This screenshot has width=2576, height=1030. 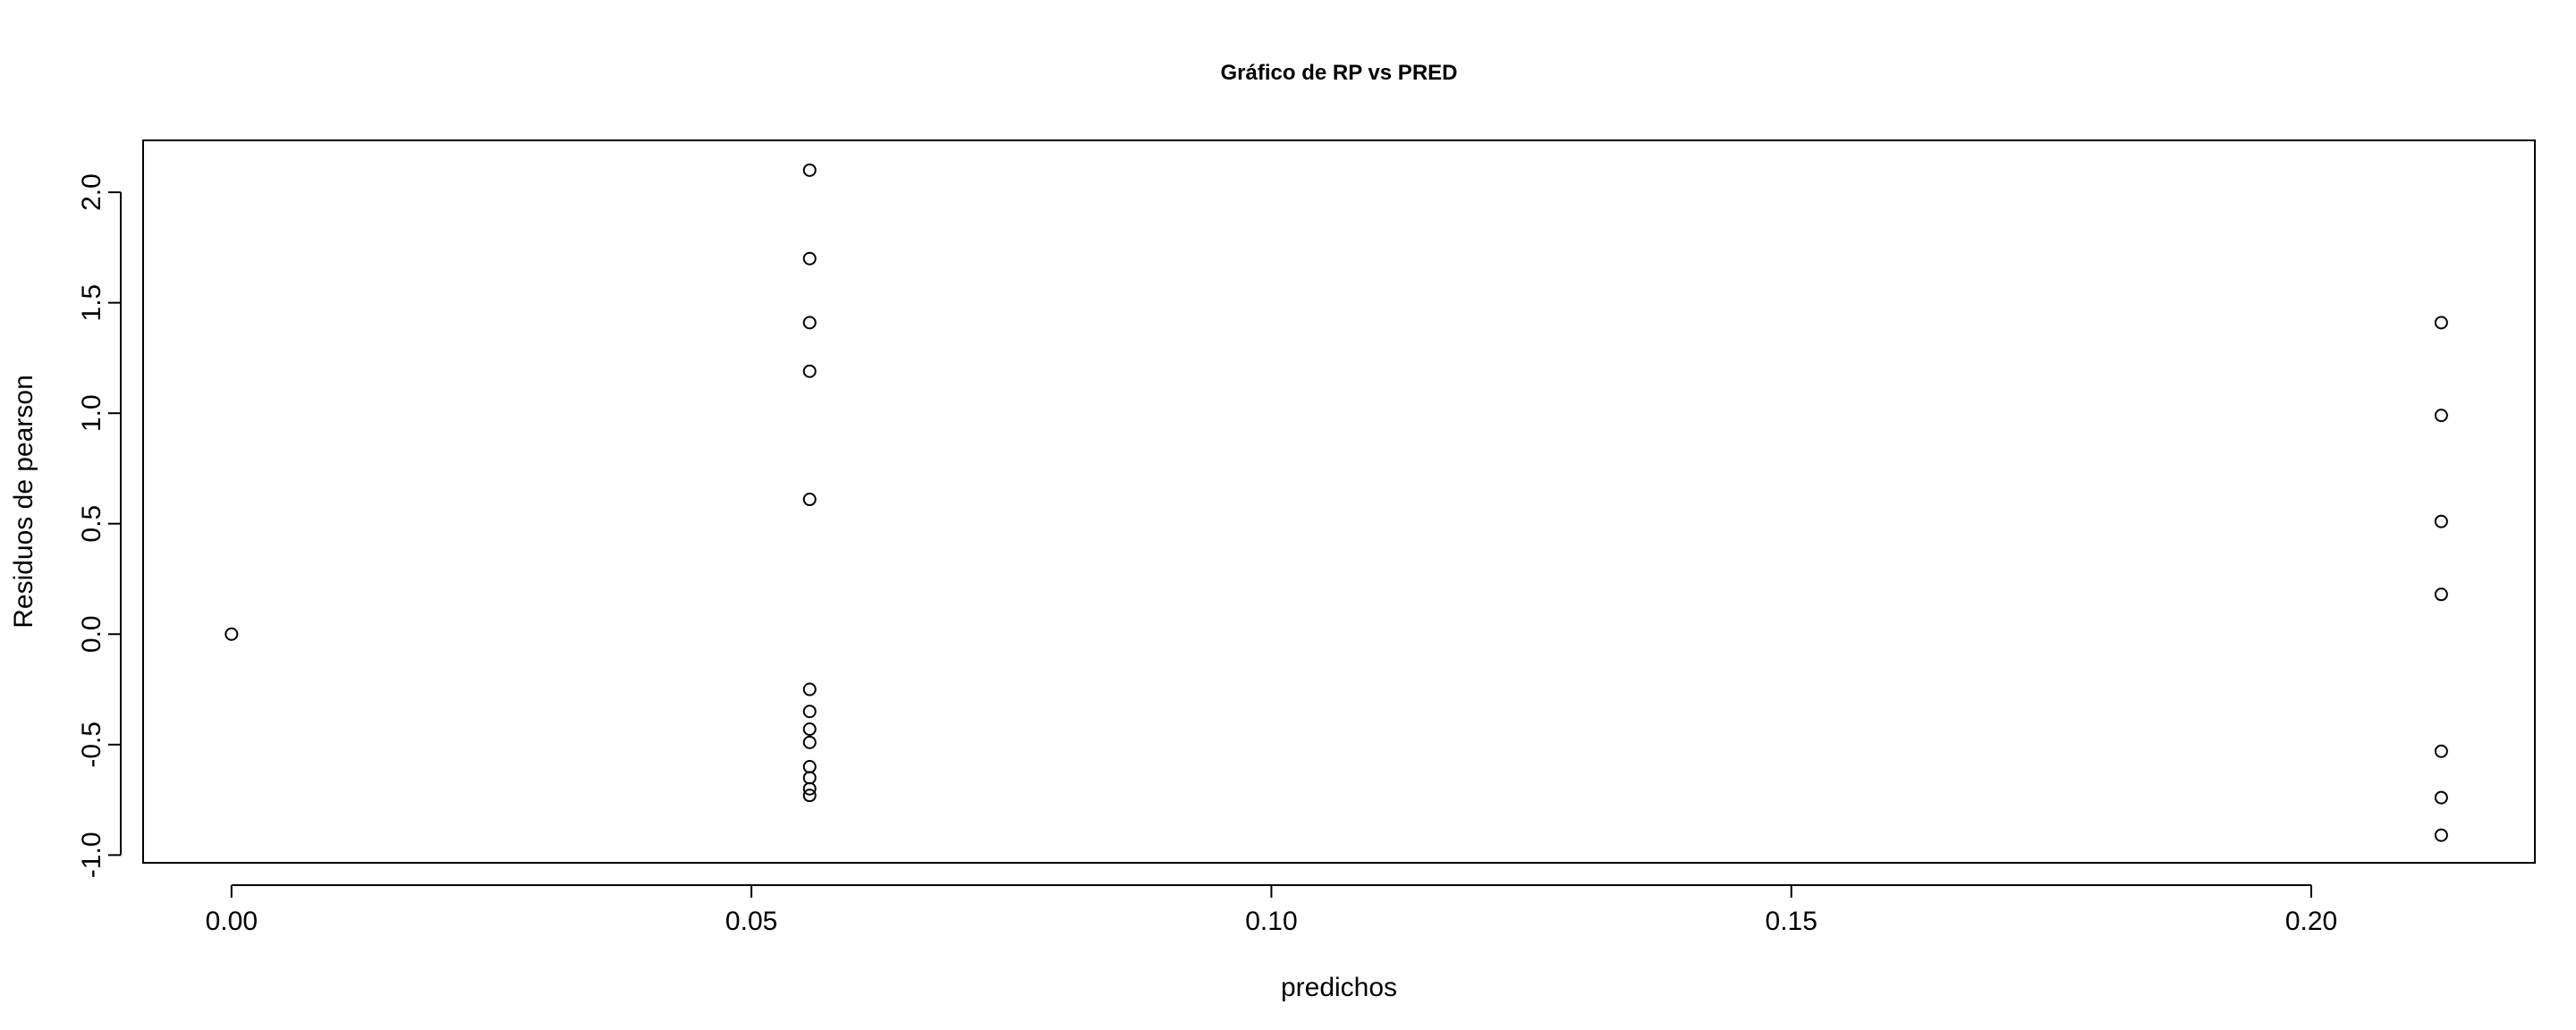 What do you see at coordinates (91, 192) in the screenshot?
I see `y-tick-label: 2.0` at bounding box center [91, 192].